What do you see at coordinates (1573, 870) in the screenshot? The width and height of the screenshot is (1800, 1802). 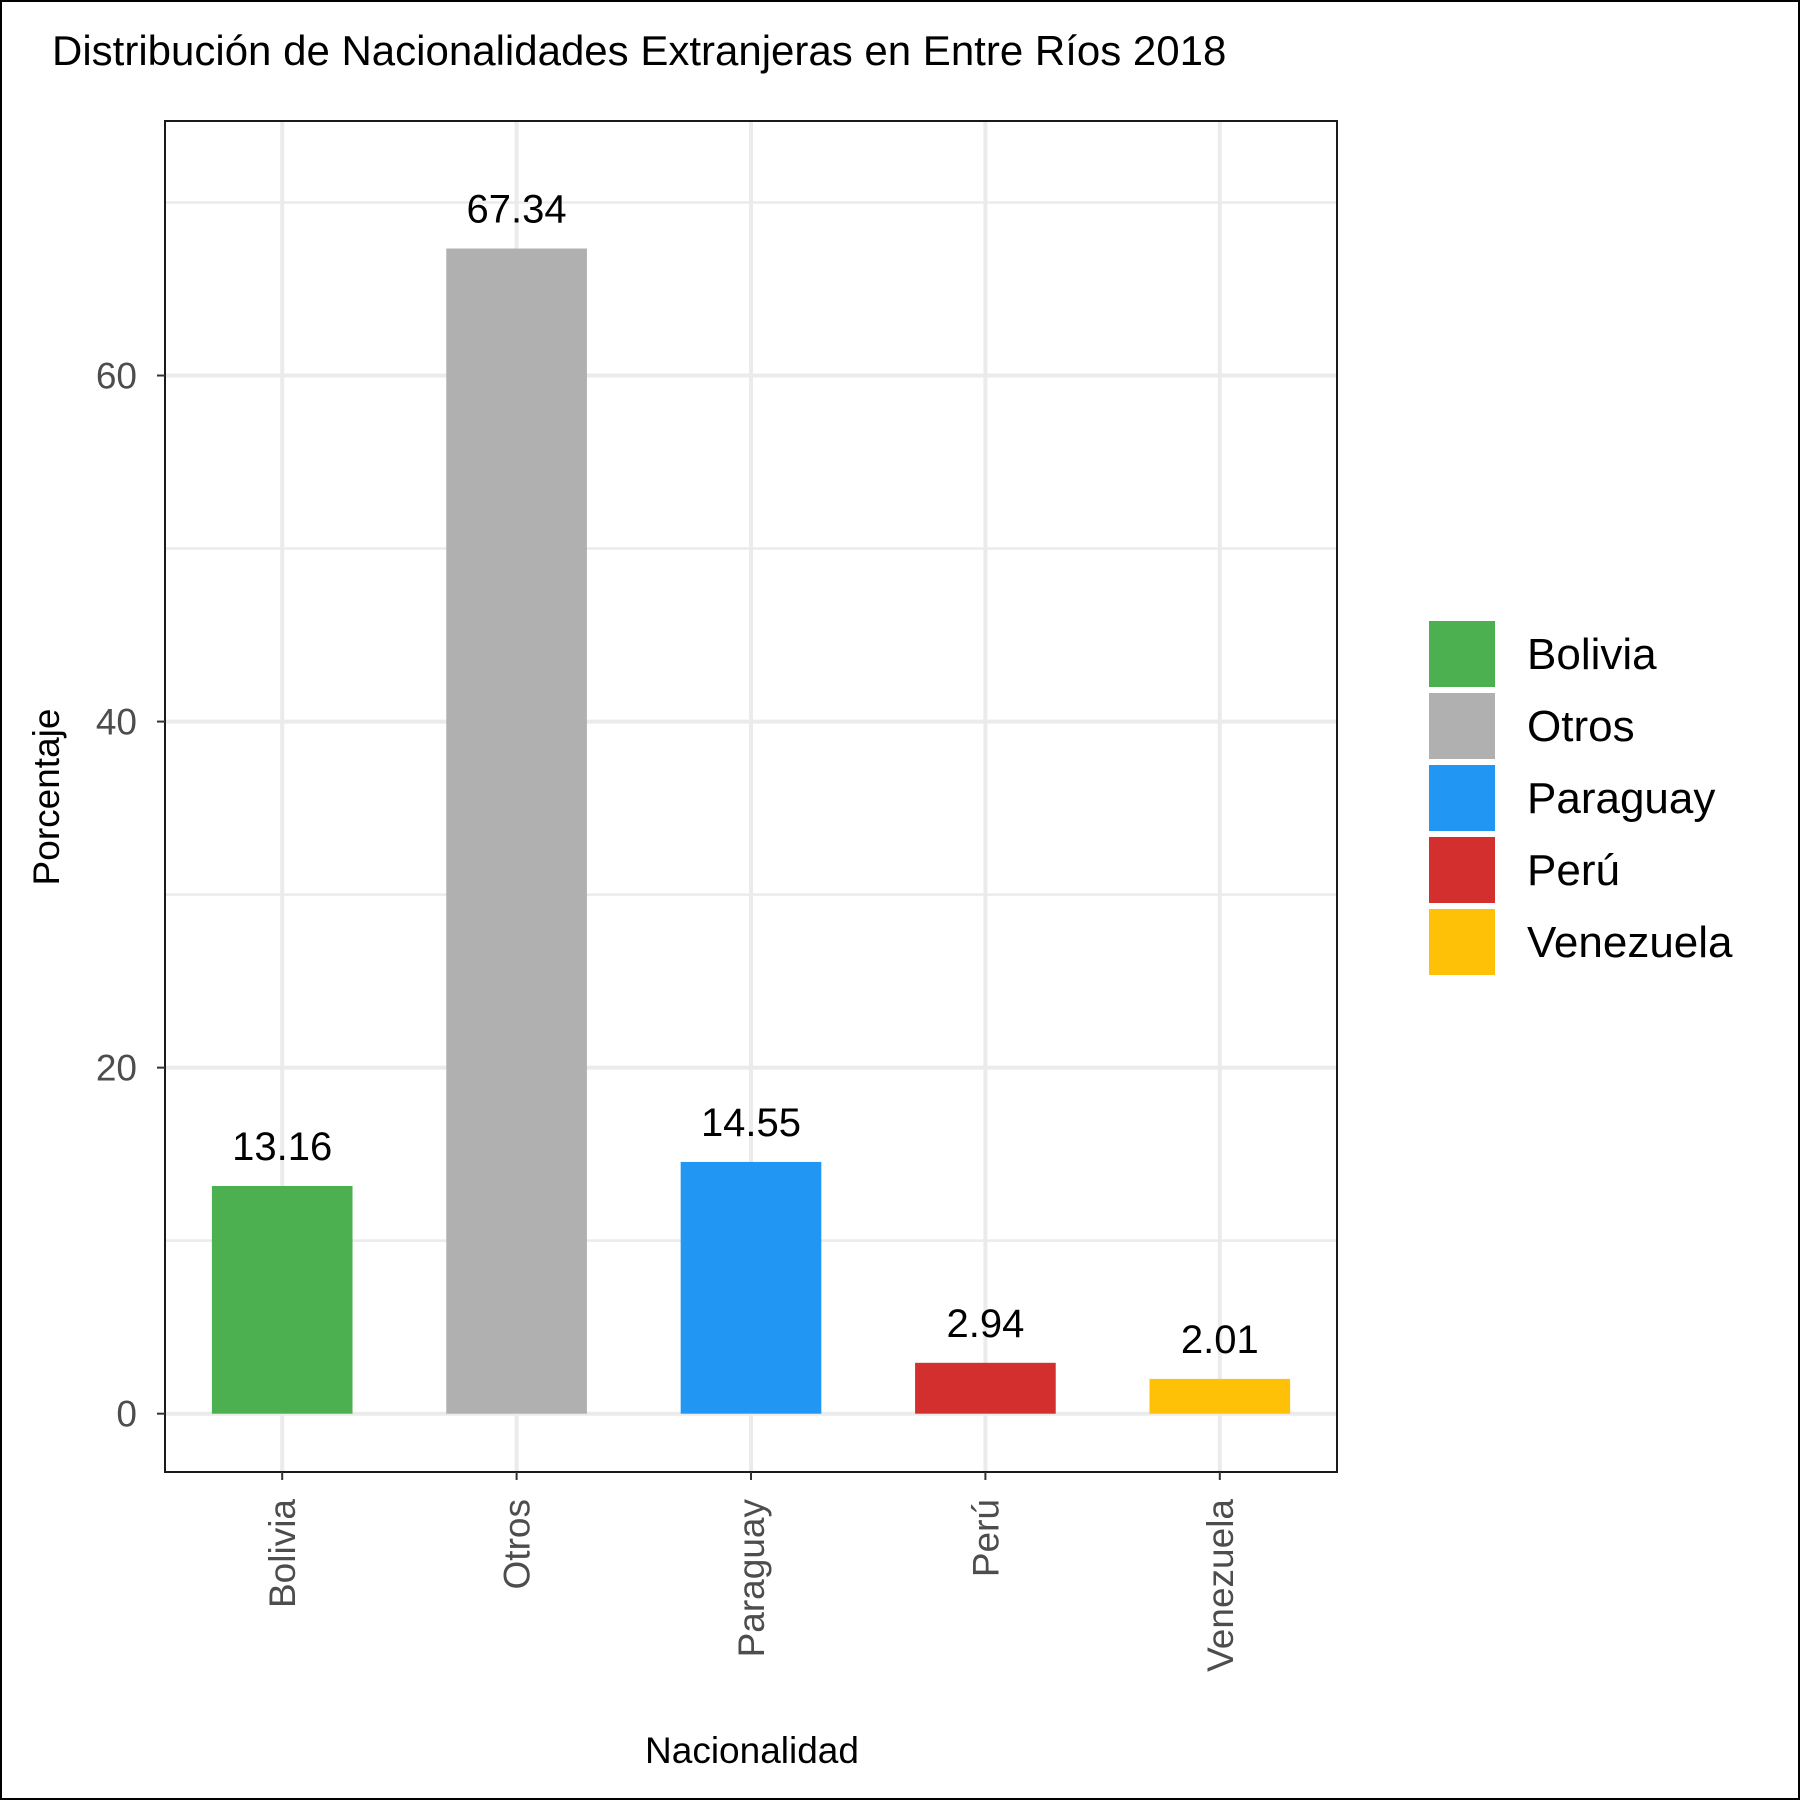 I see `legend-label: Perú` at bounding box center [1573, 870].